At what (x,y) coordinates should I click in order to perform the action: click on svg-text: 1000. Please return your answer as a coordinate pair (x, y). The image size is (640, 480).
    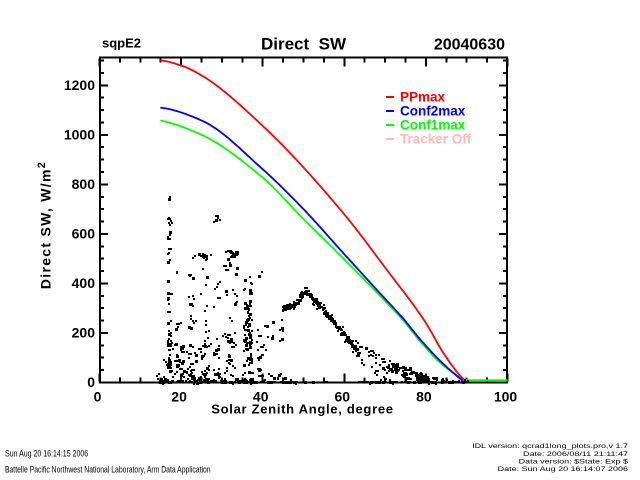
    Looking at the image, I should click on (79, 134).